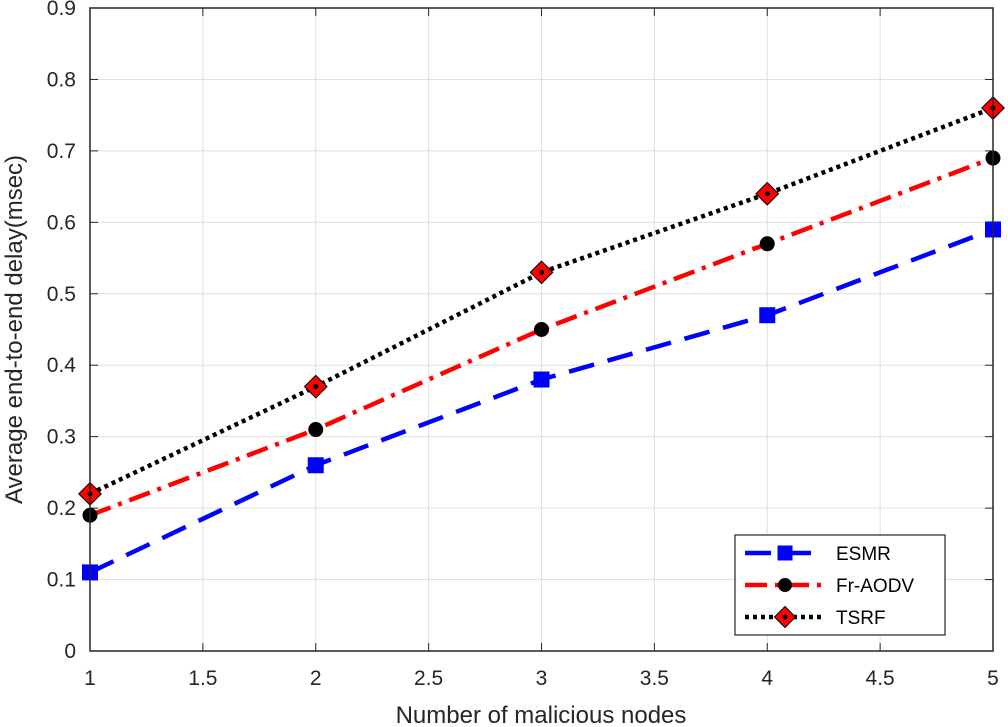  What do you see at coordinates (815, 617) in the screenshot?
I see `legend-item-tsrf: TSRF` at bounding box center [815, 617].